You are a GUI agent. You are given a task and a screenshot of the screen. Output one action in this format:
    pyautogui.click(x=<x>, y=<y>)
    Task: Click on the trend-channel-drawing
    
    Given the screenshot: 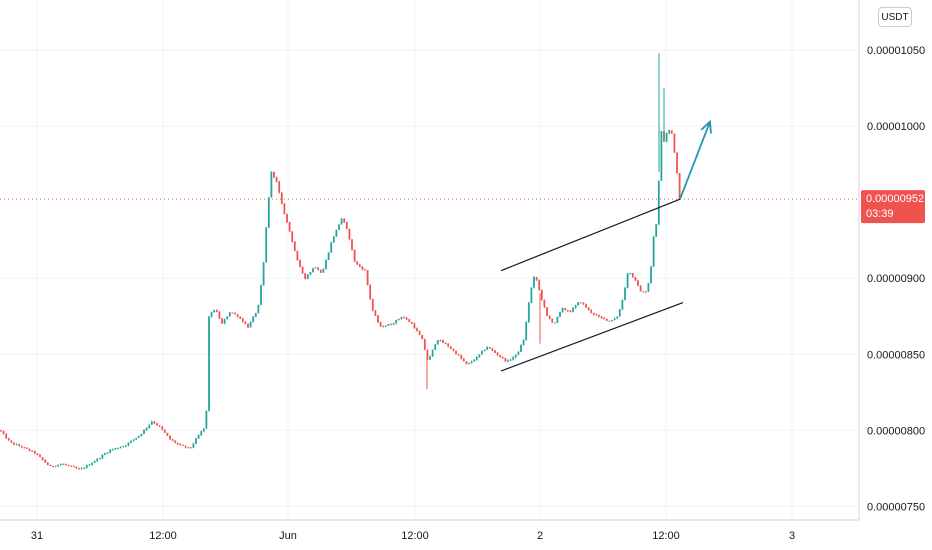 What is the action you would take?
    pyautogui.click(x=606, y=245)
    